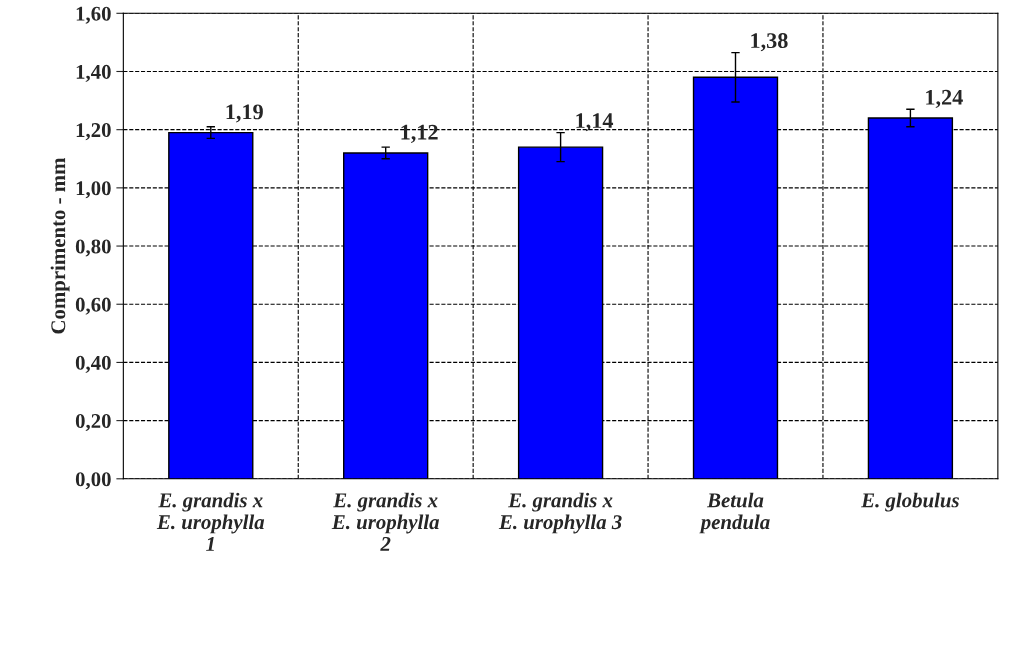 Image resolution: width=1011 pixels, height=665 pixels. What do you see at coordinates (419, 133) in the screenshot?
I see `data-label: 1,12` at bounding box center [419, 133].